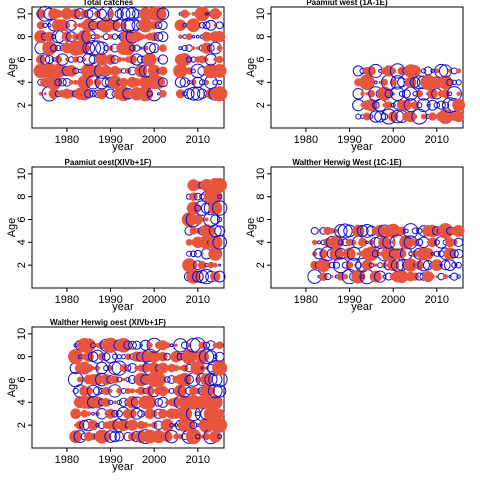  What do you see at coordinates (22, 379) in the screenshot?
I see `y-tick-label: 6` at bounding box center [22, 379].